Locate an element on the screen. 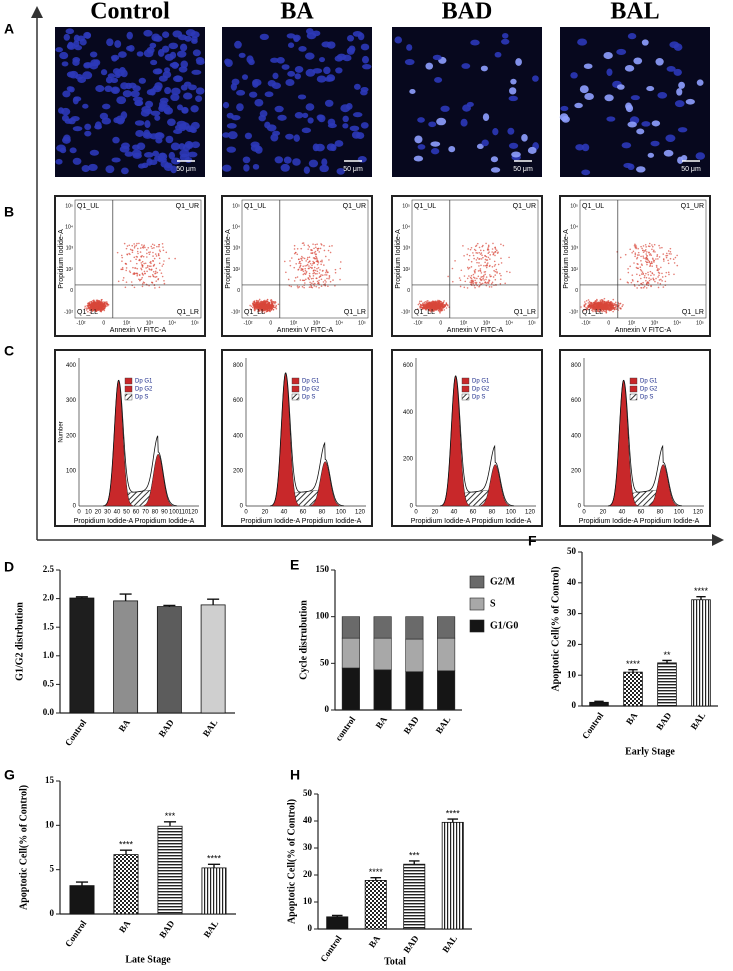  significance-label: **** is located at coordinates (453, 813).